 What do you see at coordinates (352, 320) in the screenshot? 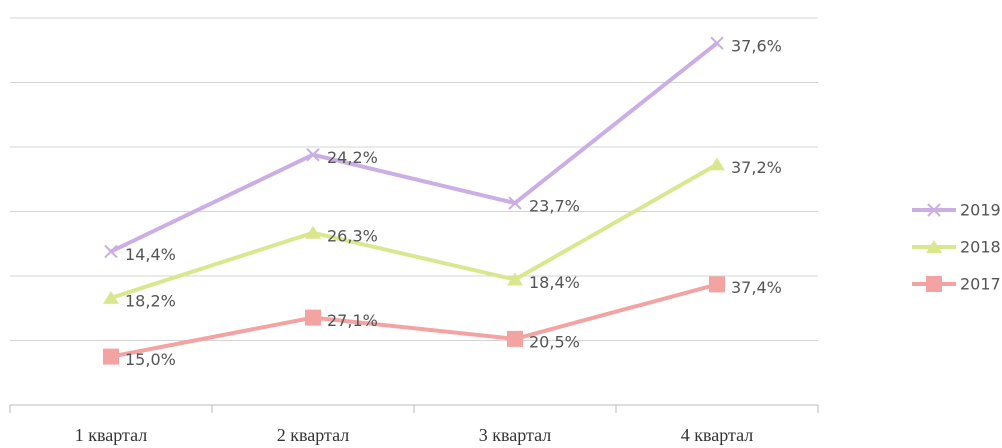
I see `data-label: 27,1%` at bounding box center [352, 320].